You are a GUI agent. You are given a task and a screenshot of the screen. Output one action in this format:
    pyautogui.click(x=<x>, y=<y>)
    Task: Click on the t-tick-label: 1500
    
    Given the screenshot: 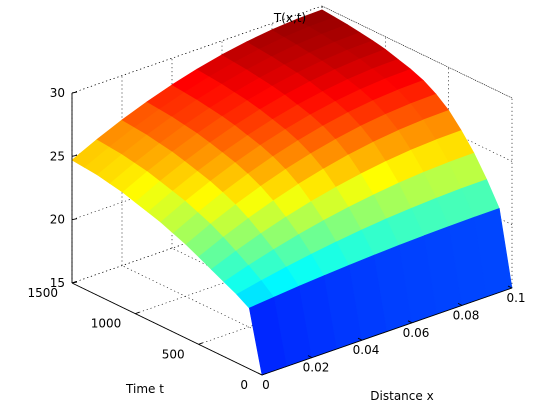 What is the action you would take?
    pyautogui.click(x=42, y=293)
    